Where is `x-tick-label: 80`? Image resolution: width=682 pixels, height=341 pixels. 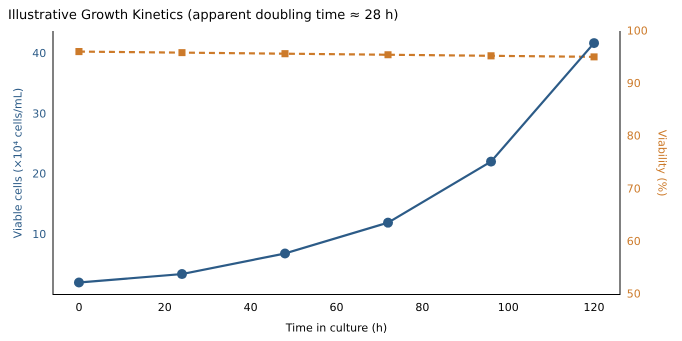 x-tick-label: 80 is located at coordinates (422, 307).